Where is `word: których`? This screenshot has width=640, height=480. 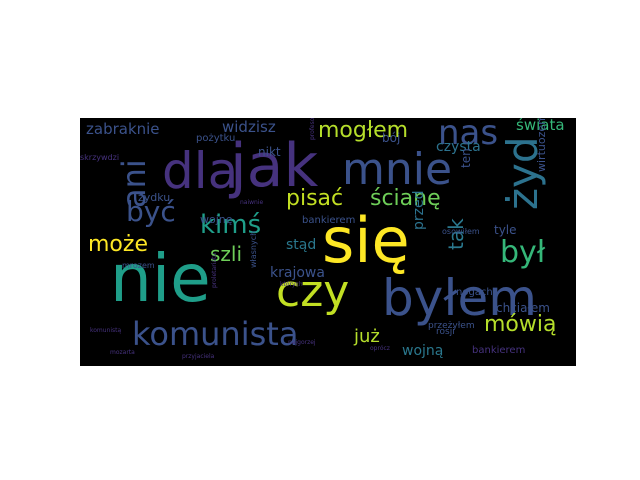
word: których is located at coordinates (291, 284).